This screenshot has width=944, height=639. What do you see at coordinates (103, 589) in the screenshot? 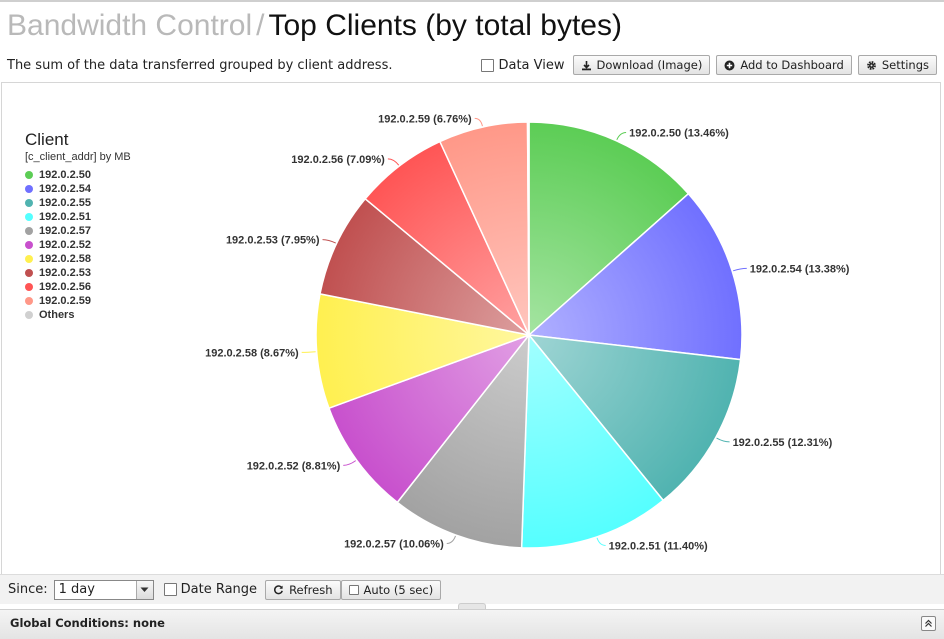
I see `since-select: 1 day` at bounding box center [103, 589].